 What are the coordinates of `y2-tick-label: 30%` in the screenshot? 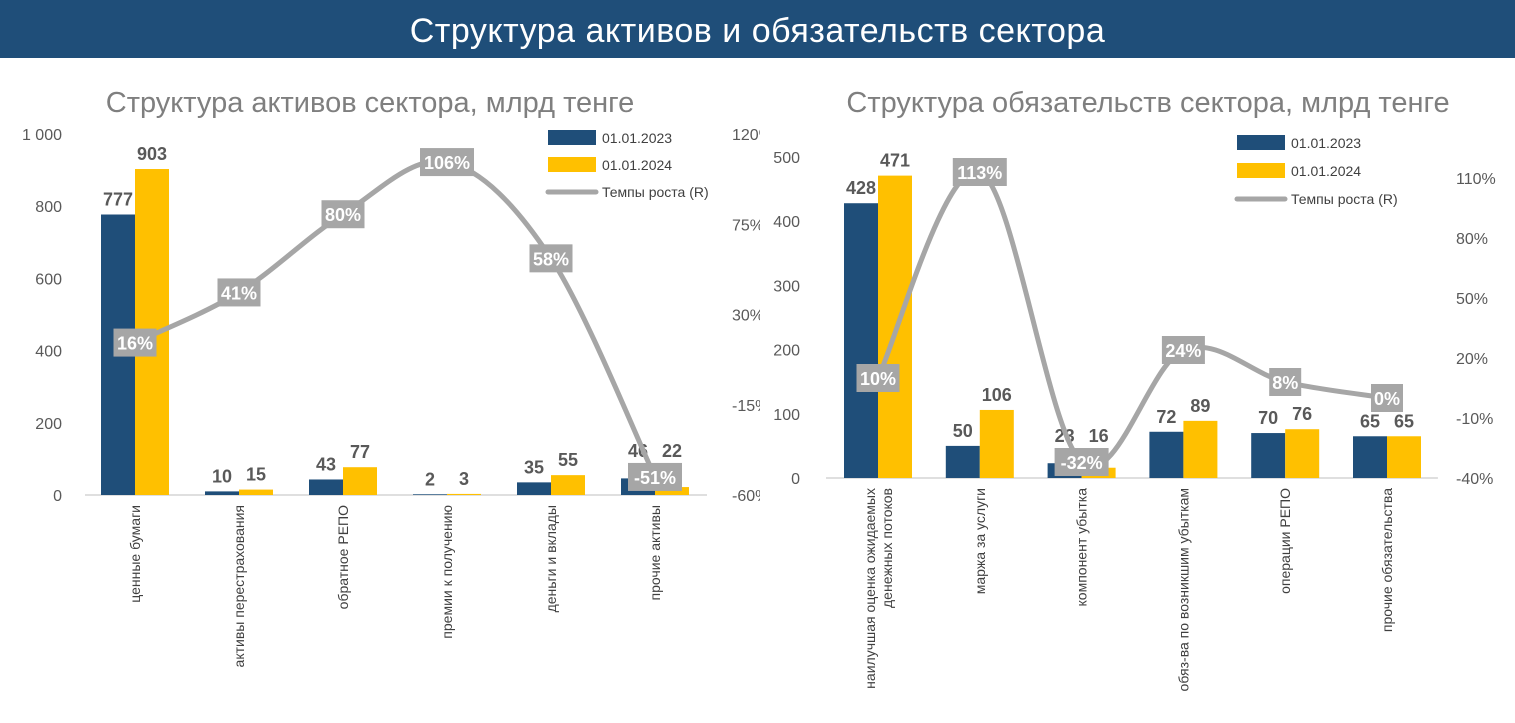 It's located at (748, 316).